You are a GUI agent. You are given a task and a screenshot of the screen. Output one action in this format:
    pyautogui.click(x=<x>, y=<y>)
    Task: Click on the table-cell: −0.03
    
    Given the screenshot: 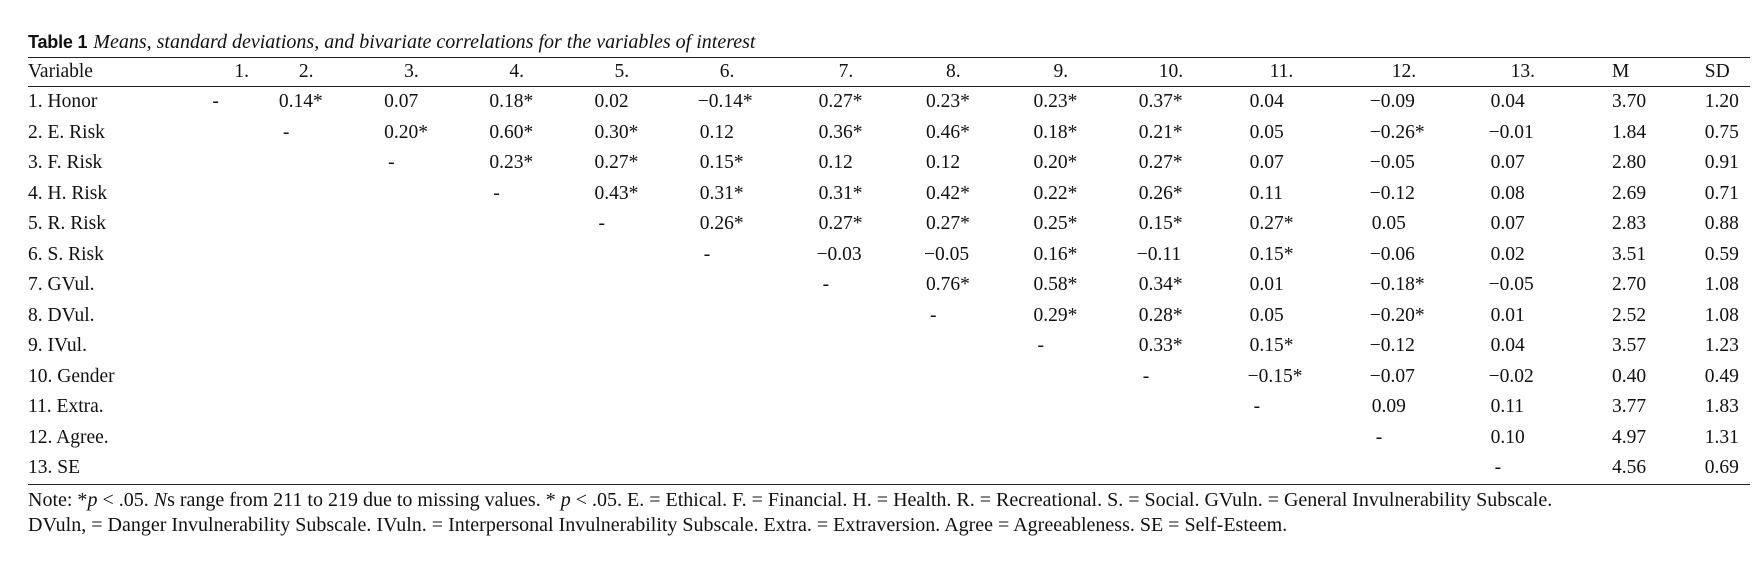 What is the action you would take?
    pyautogui.click(x=839, y=254)
    